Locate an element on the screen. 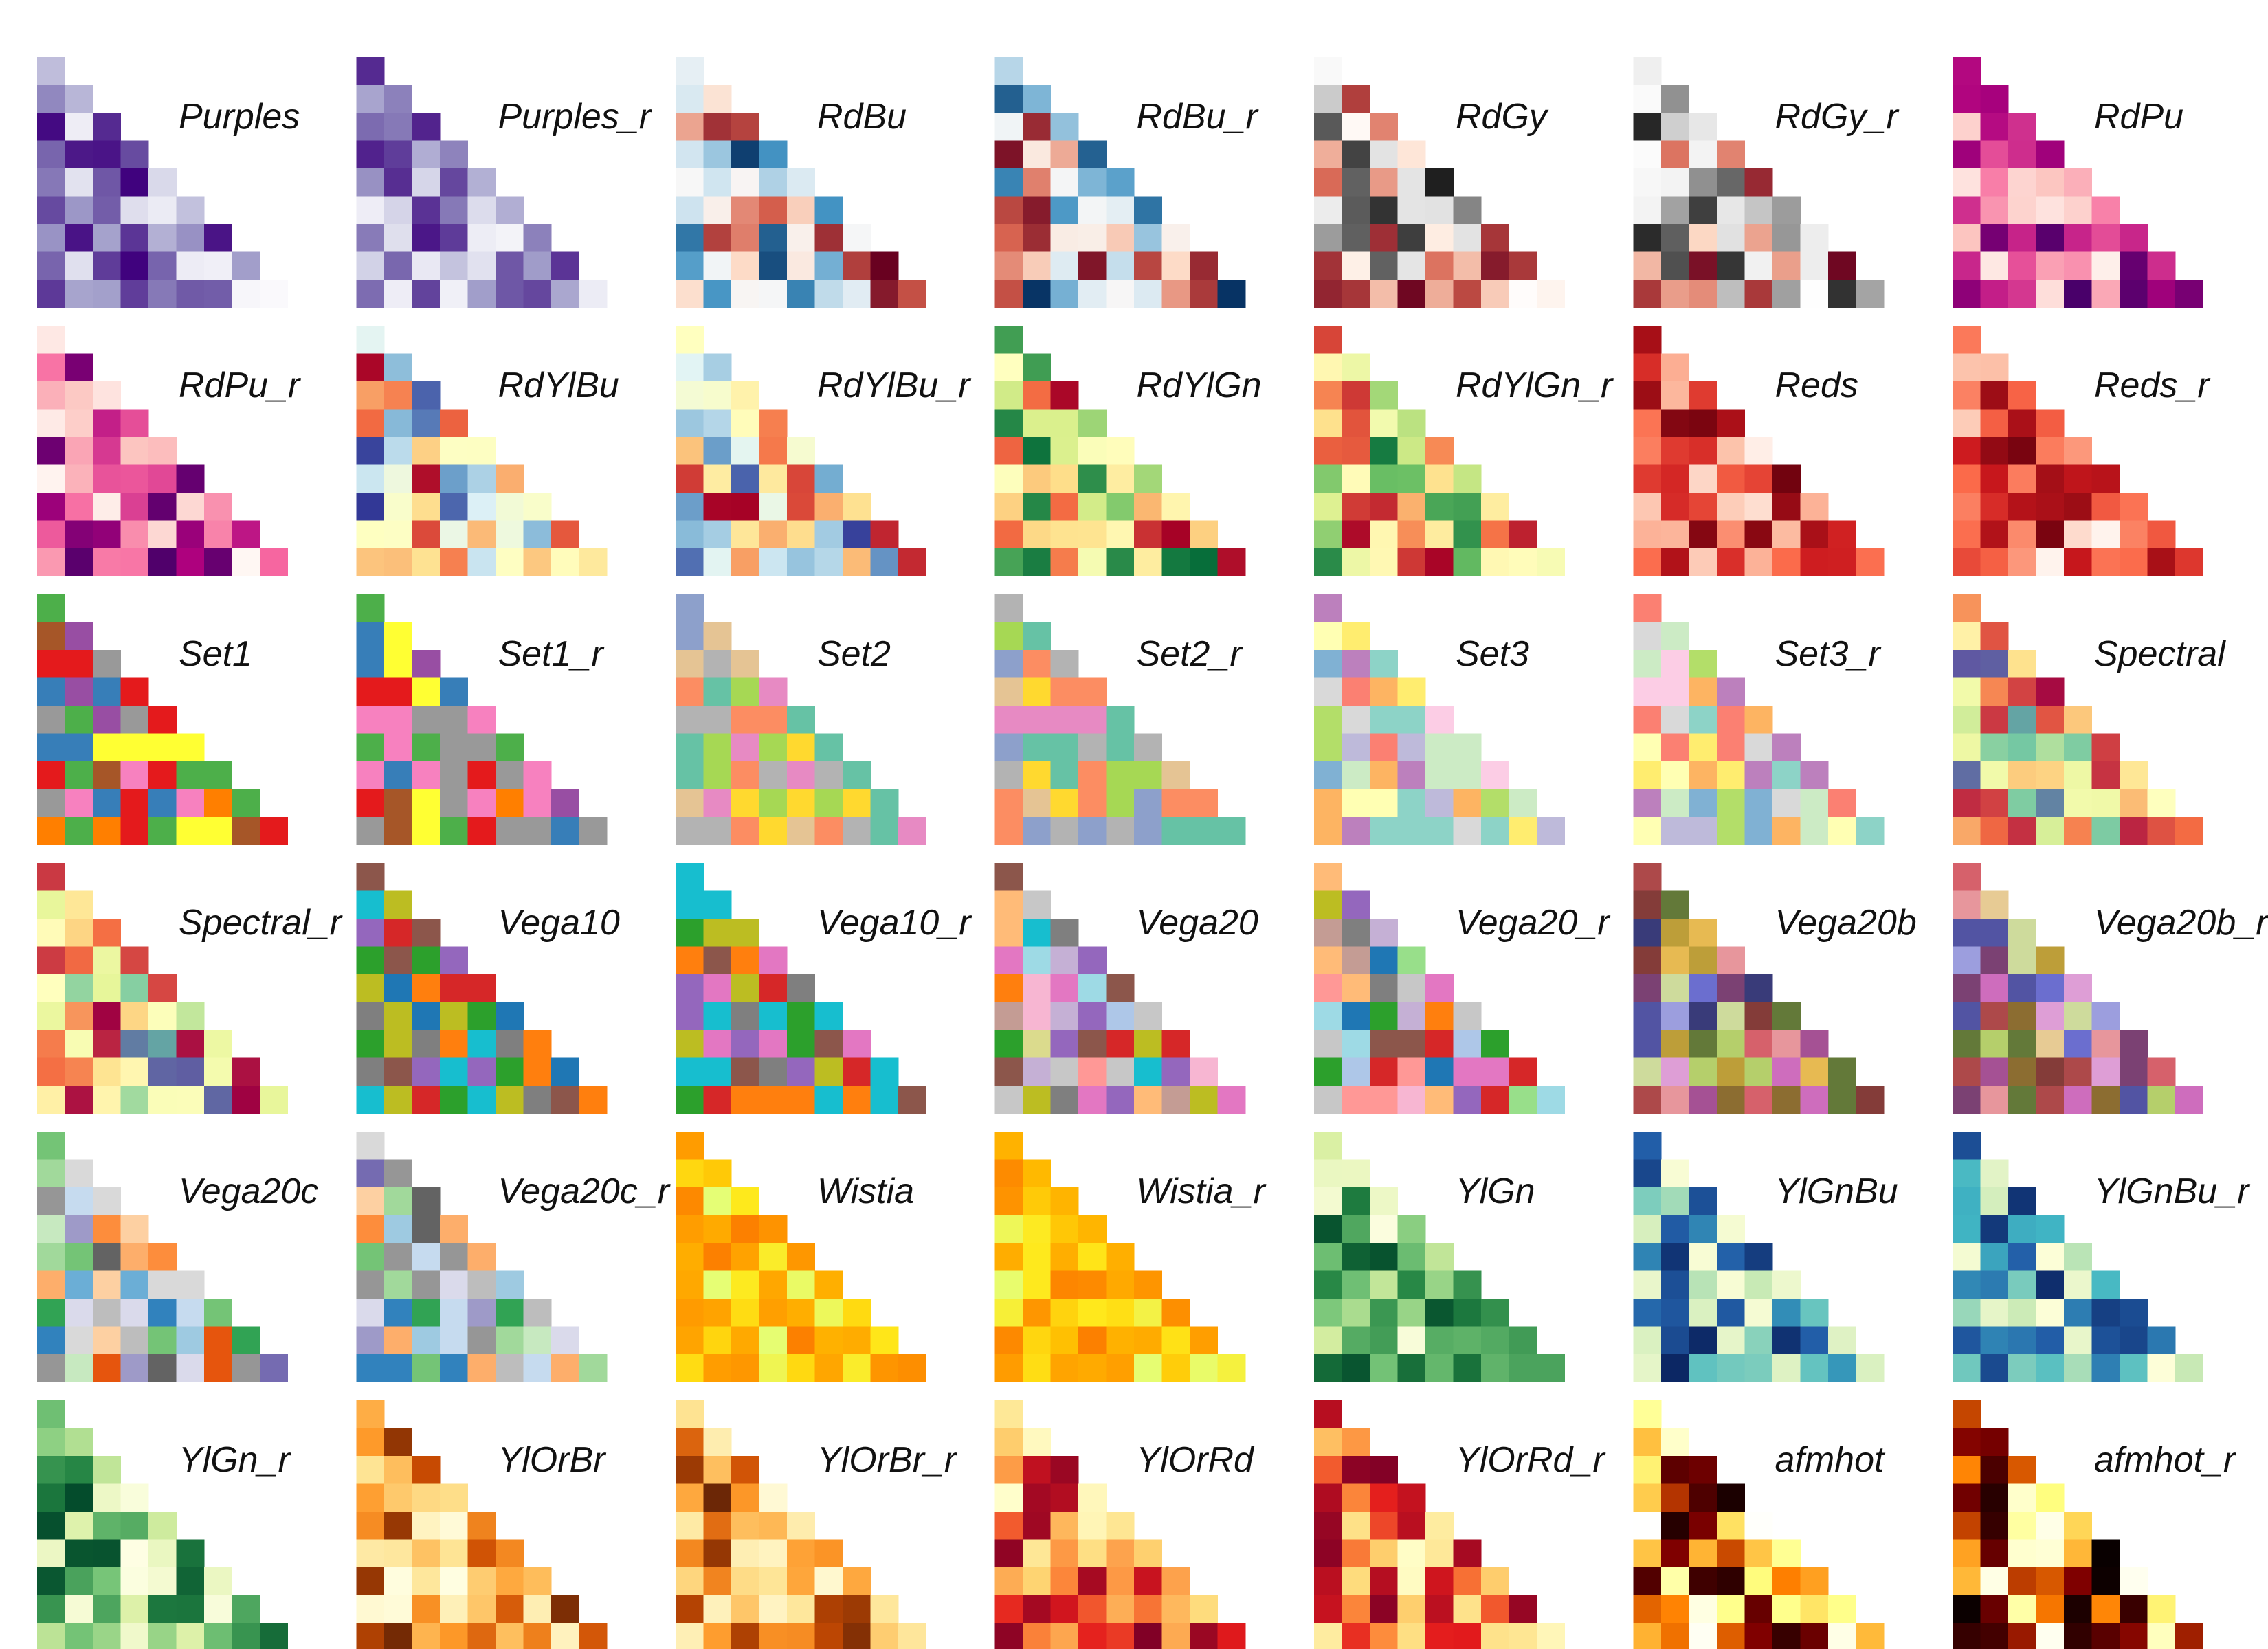 The image size is (2268, 1649). colormap-panel-wistia-r: Wistia_r is located at coordinates (1131, 1257).